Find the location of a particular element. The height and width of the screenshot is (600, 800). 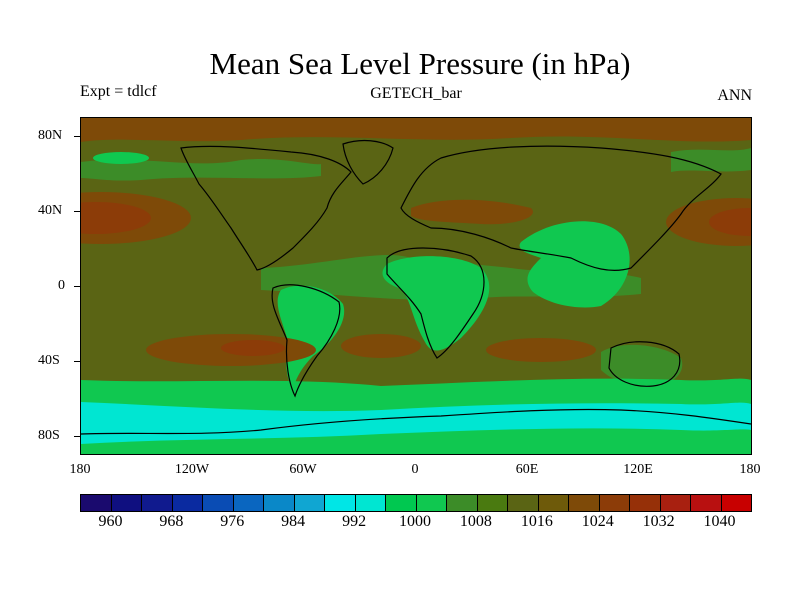

field-npac-high-r-core is located at coordinates (730, 222).